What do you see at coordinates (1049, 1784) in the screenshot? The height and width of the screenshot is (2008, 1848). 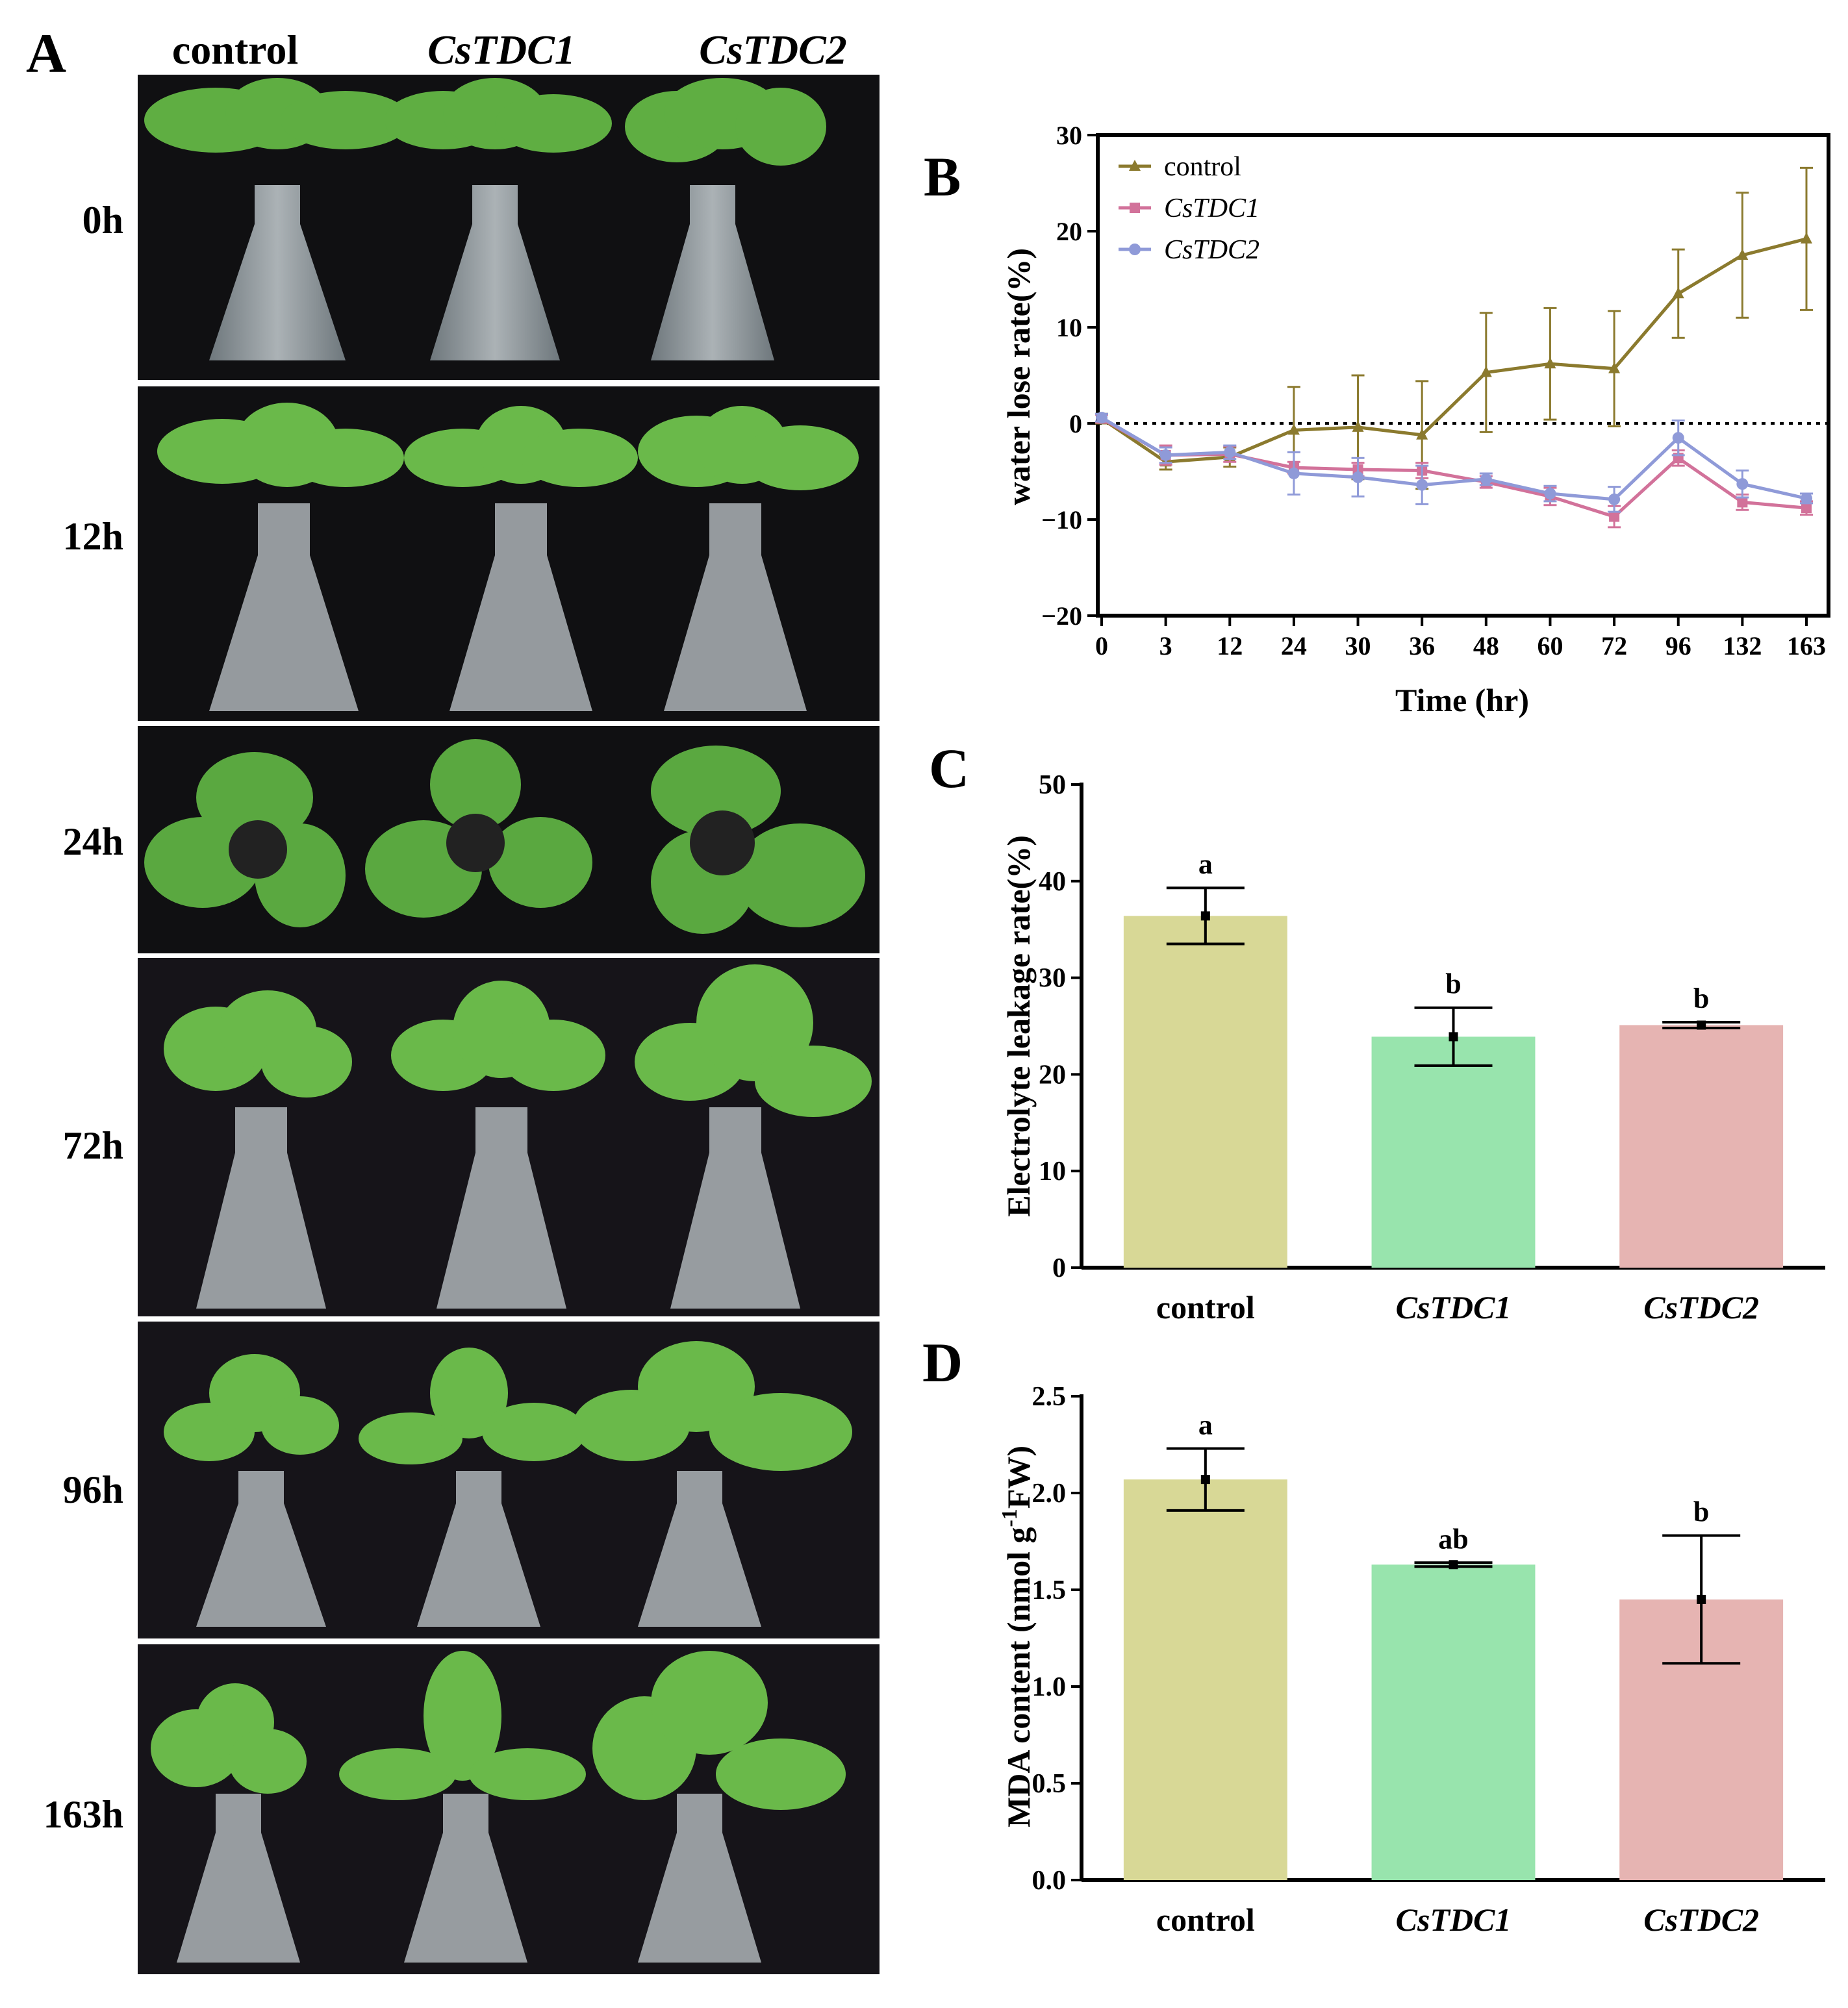 I see `chart-d-y-tick-label: 0.5` at bounding box center [1049, 1784].